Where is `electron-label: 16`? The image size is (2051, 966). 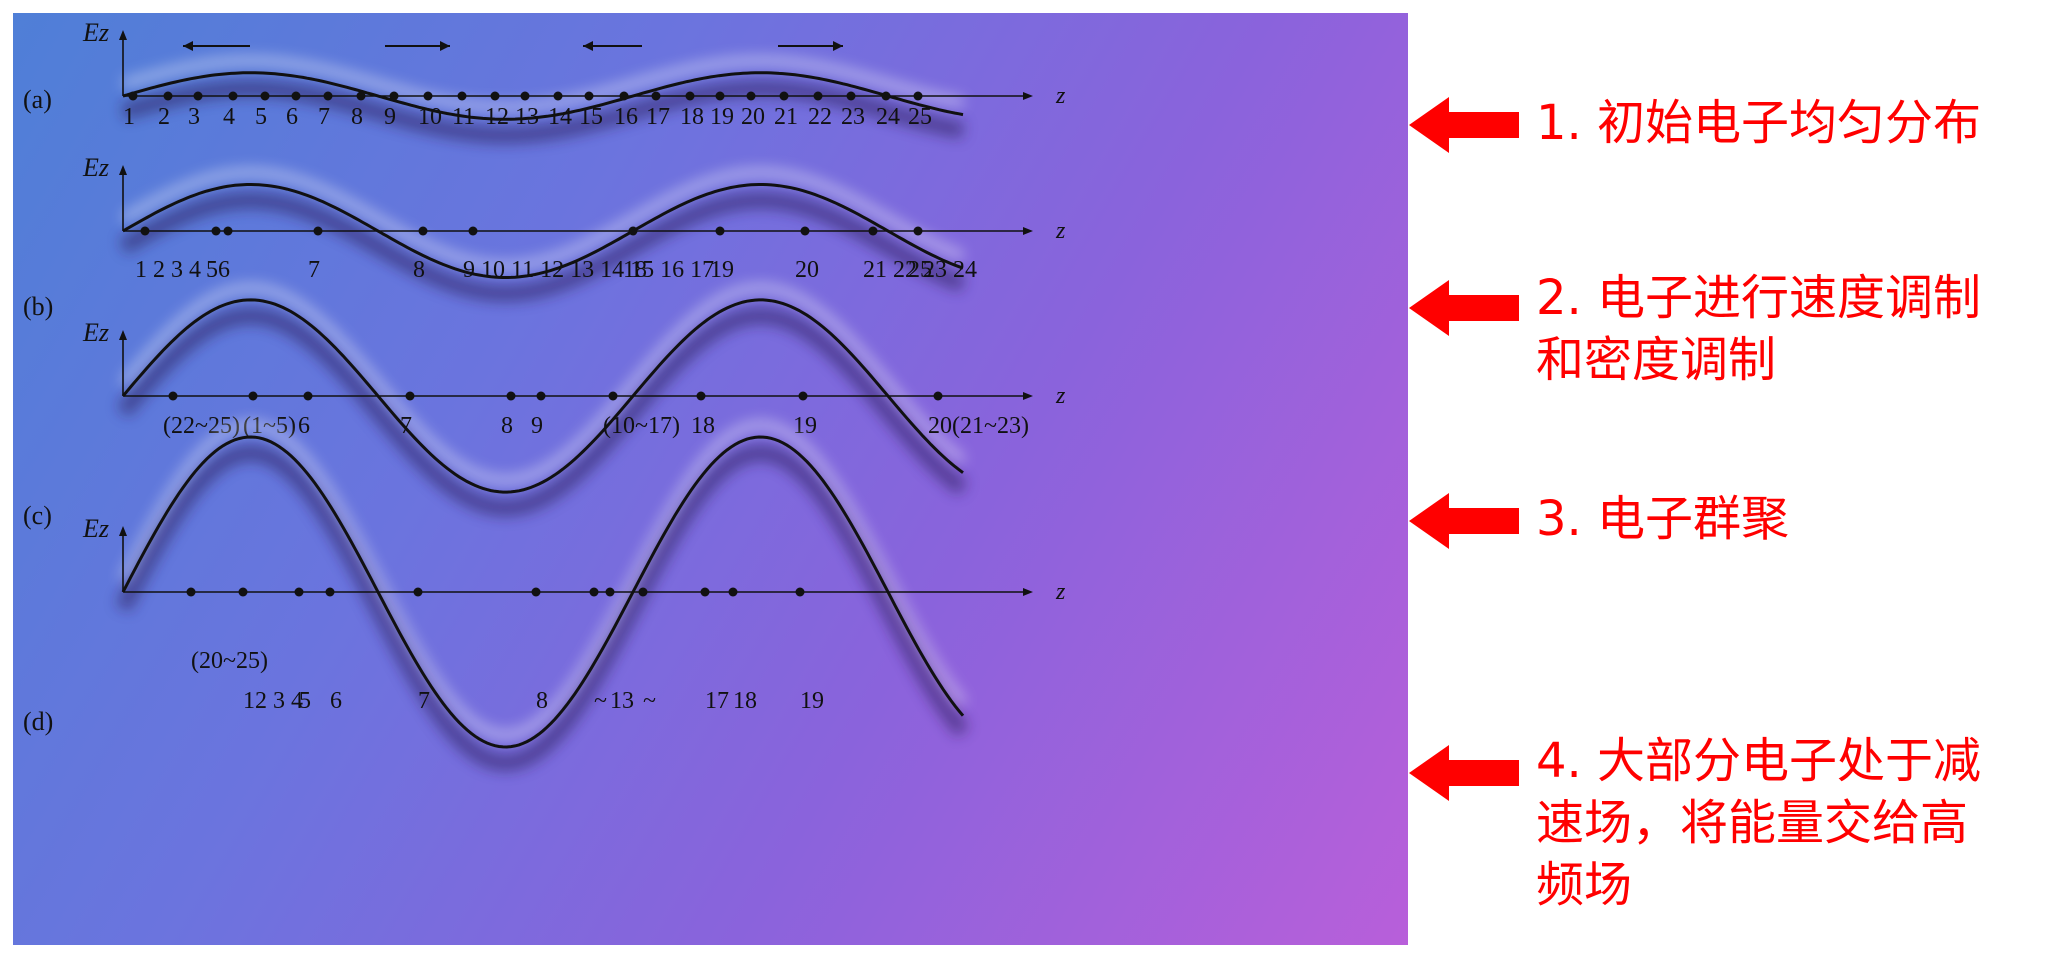 electron-label: 16 is located at coordinates (626, 117).